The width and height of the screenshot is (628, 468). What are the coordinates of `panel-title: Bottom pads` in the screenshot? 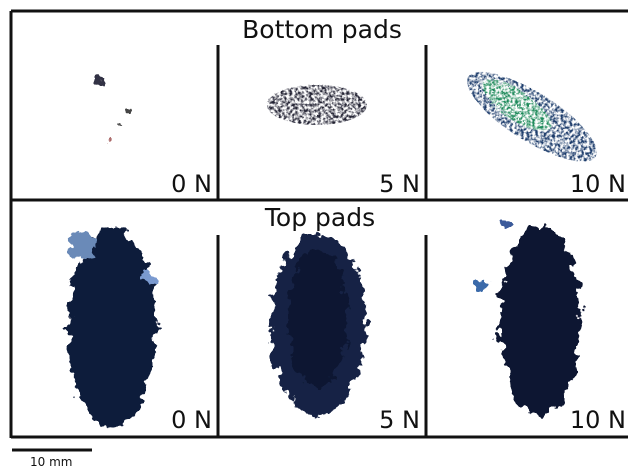 It's located at (322, 29).